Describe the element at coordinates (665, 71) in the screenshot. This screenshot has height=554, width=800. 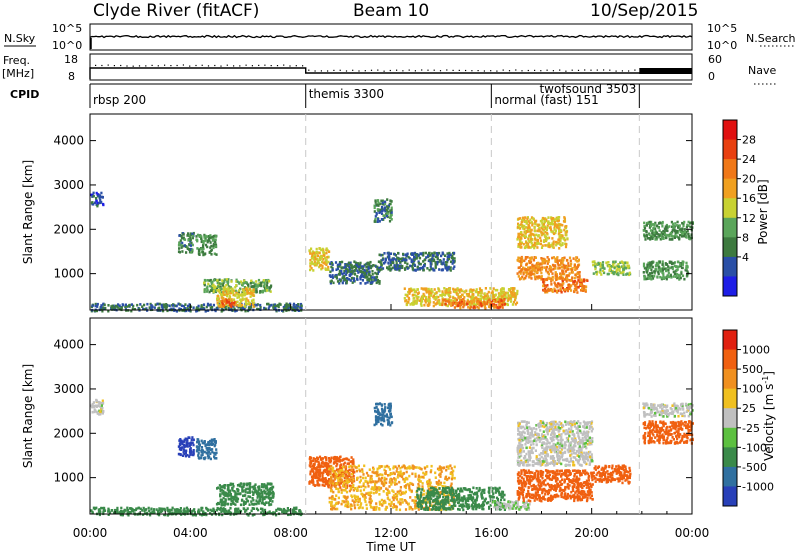
I see `freq-dense-block` at that location.